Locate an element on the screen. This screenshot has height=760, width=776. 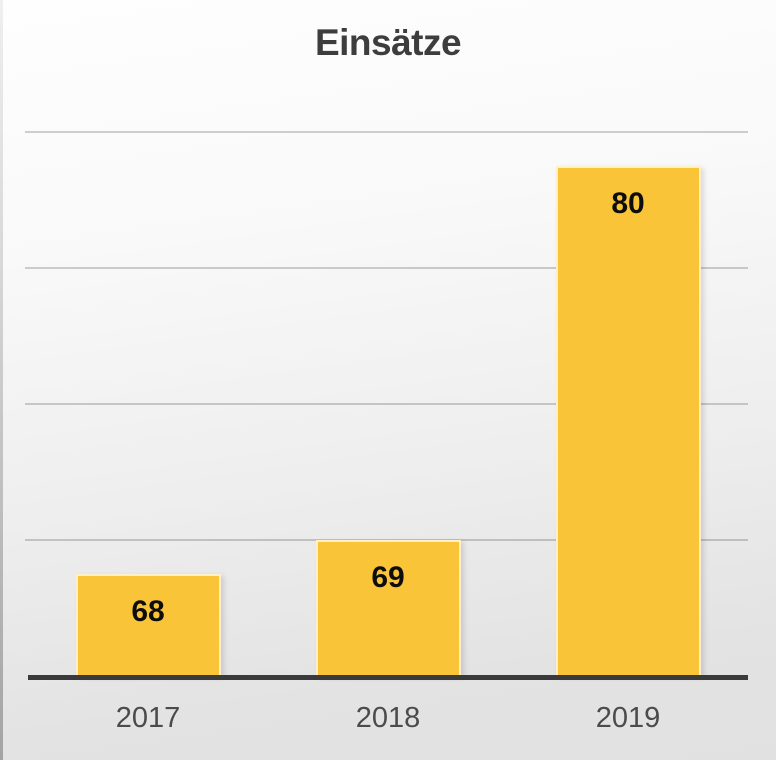
bar-value-label-2018: 69 is located at coordinates (388, 577).